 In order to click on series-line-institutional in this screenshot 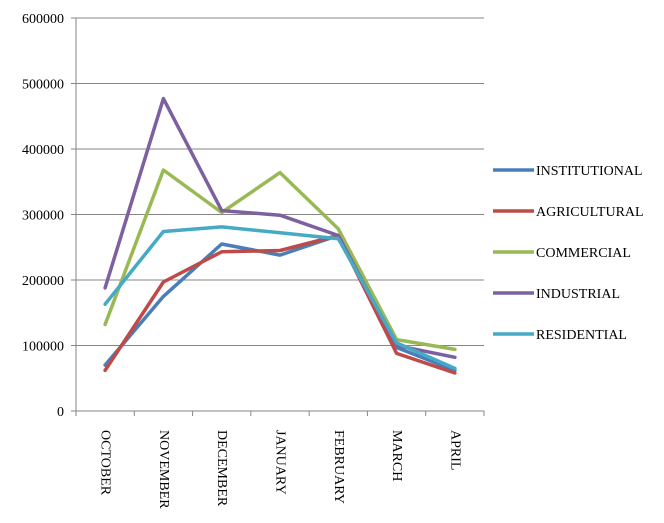, I will do `click(280, 303)`.